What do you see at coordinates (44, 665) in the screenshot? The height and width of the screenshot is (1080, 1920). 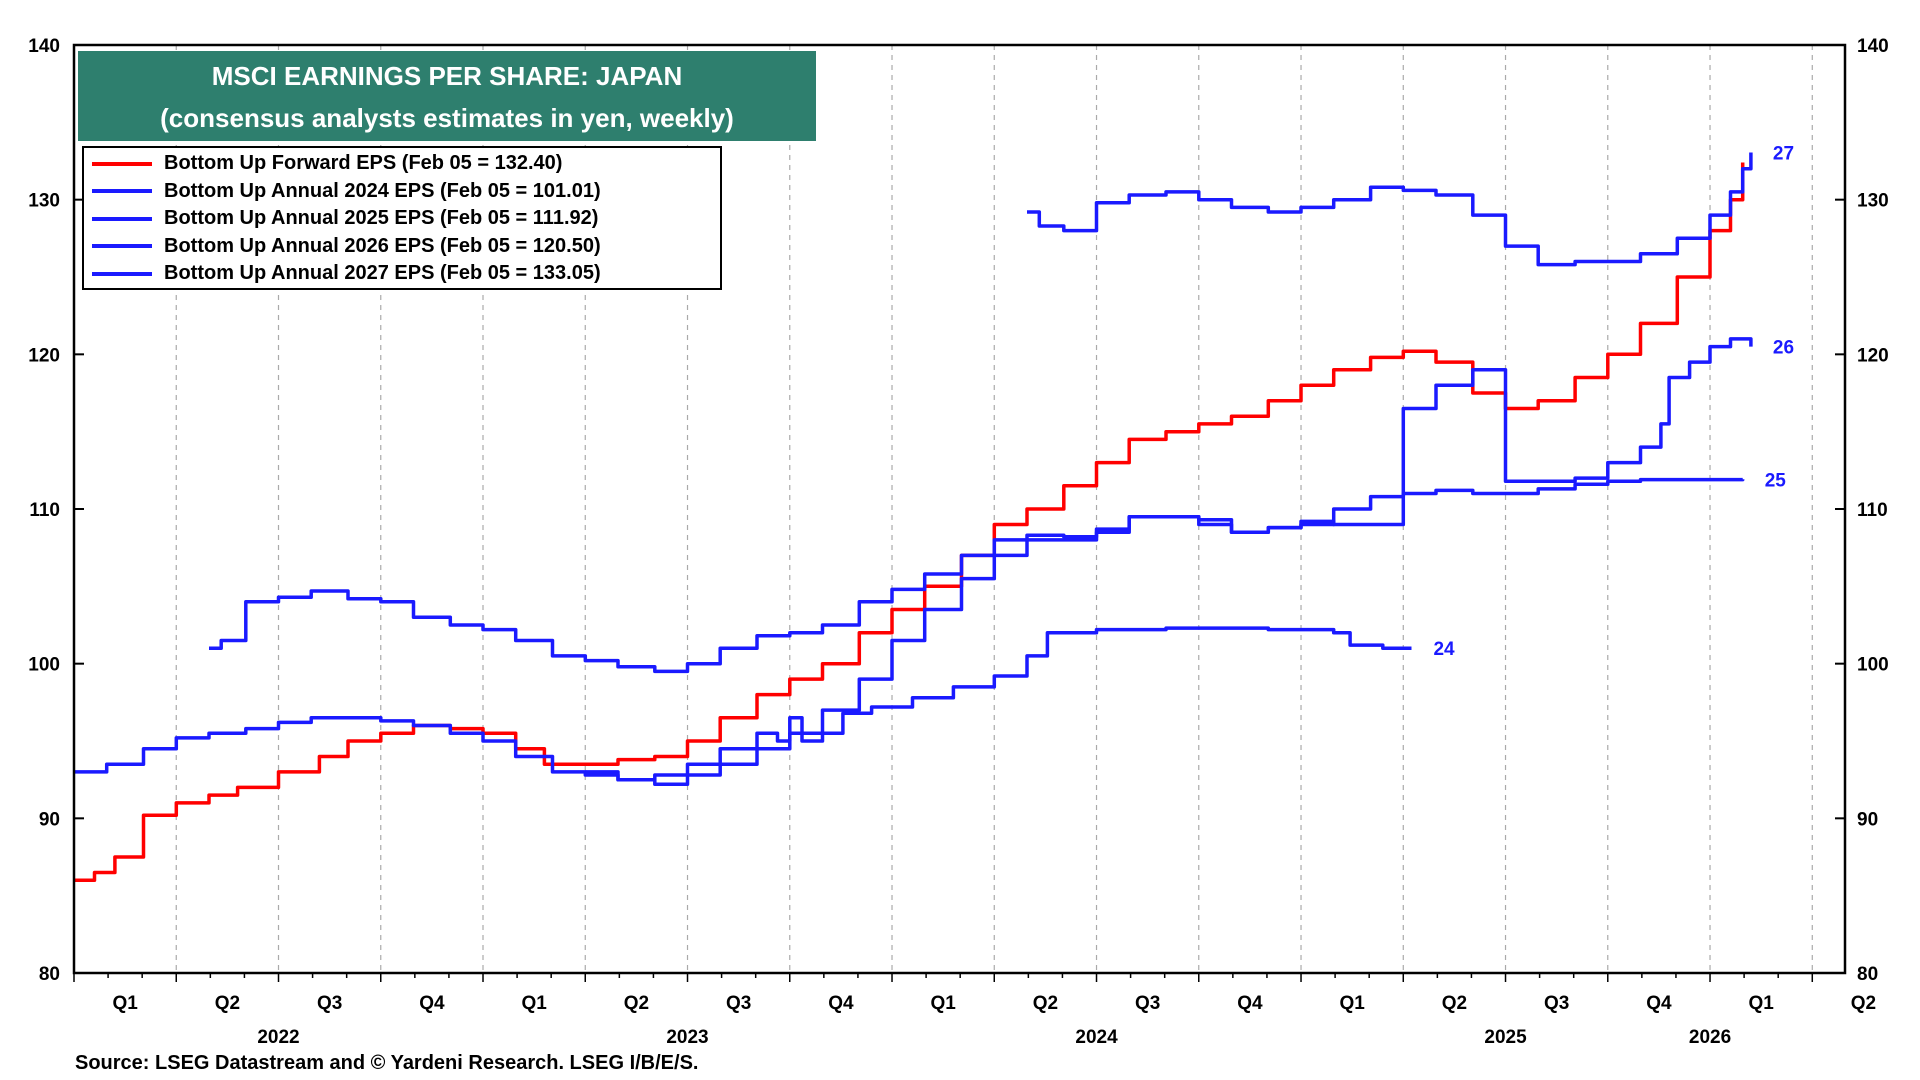 I see `y-tick-label-left: 100` at bounding box center [44, 665].